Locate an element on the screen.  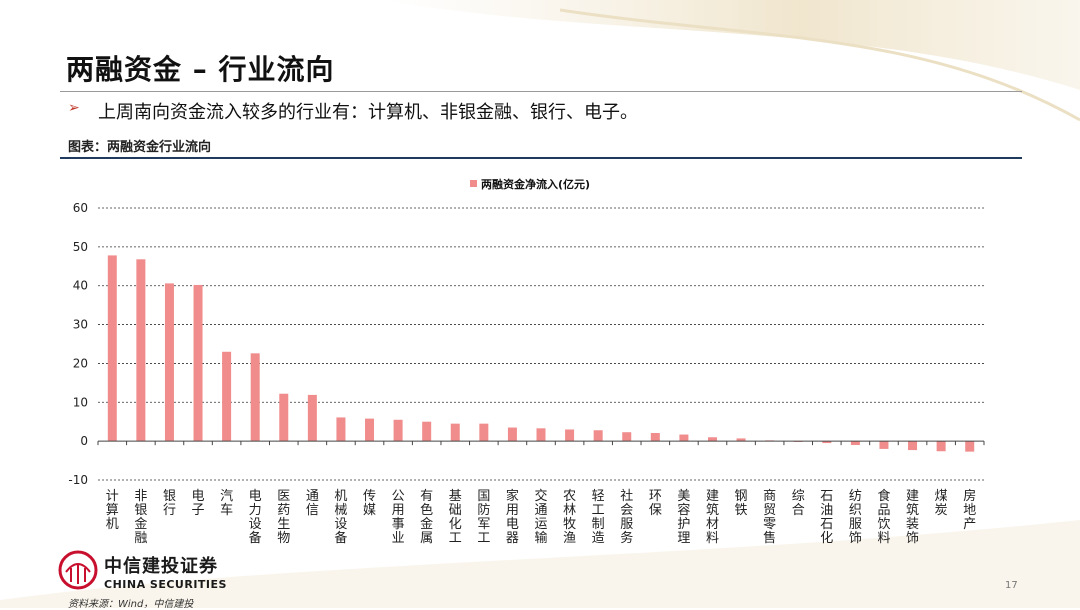
legend-label: 两融资金净流入(亿元) is located at coordinates (535, 184).